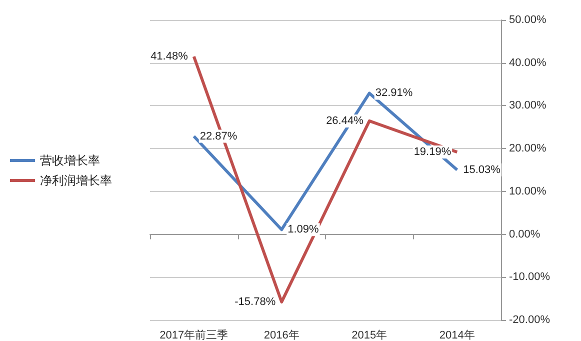 This screenshot has width=581, height=341. I want to click on data-label: 22.87%, so click(219, 136).